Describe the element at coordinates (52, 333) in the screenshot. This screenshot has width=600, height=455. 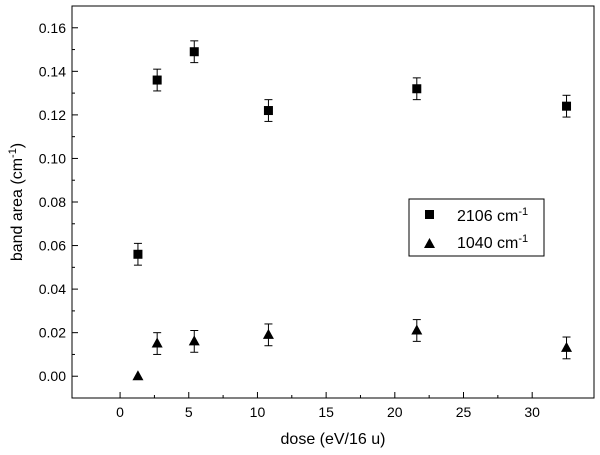
I see `y-tick-label: 0.02` at that location.